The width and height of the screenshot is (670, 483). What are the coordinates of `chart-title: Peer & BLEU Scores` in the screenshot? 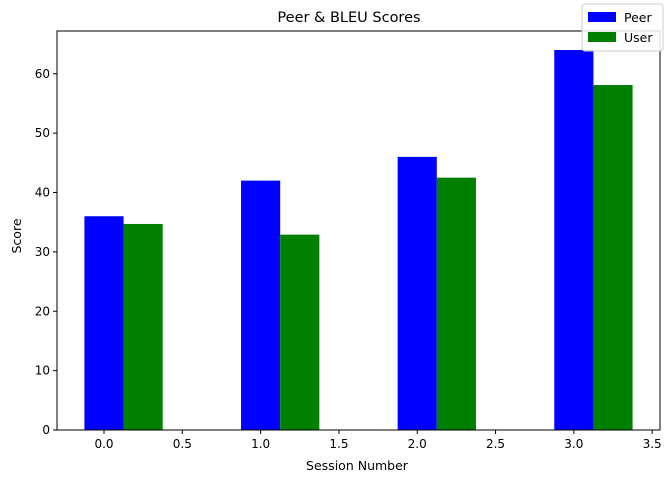 It's located at (348, 18).